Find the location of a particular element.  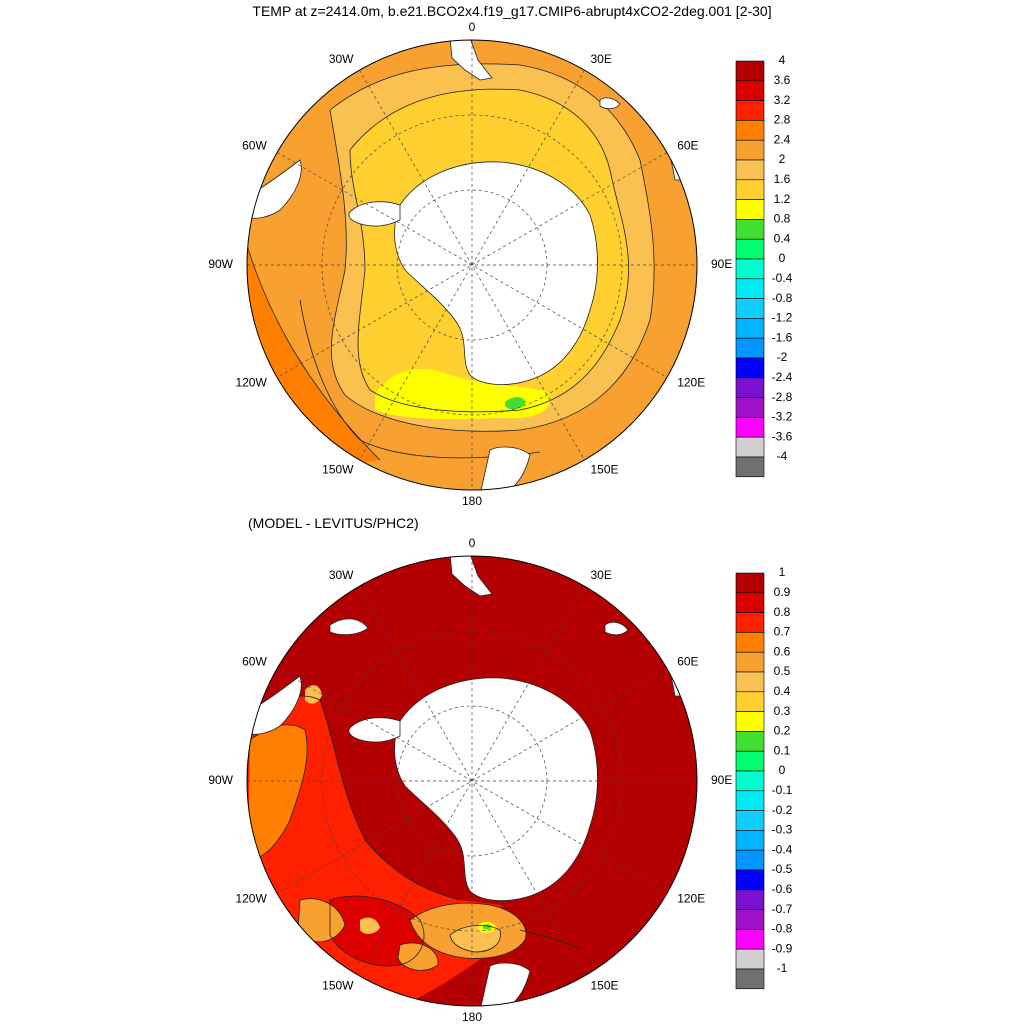

colorbar-label: -1 is located at coordinates (782, 968).